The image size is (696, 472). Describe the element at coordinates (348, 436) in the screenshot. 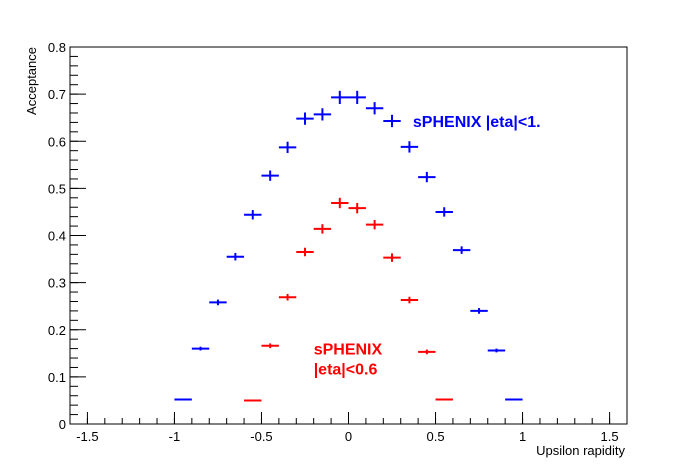

I see `x-tick-label: 0` at that location.